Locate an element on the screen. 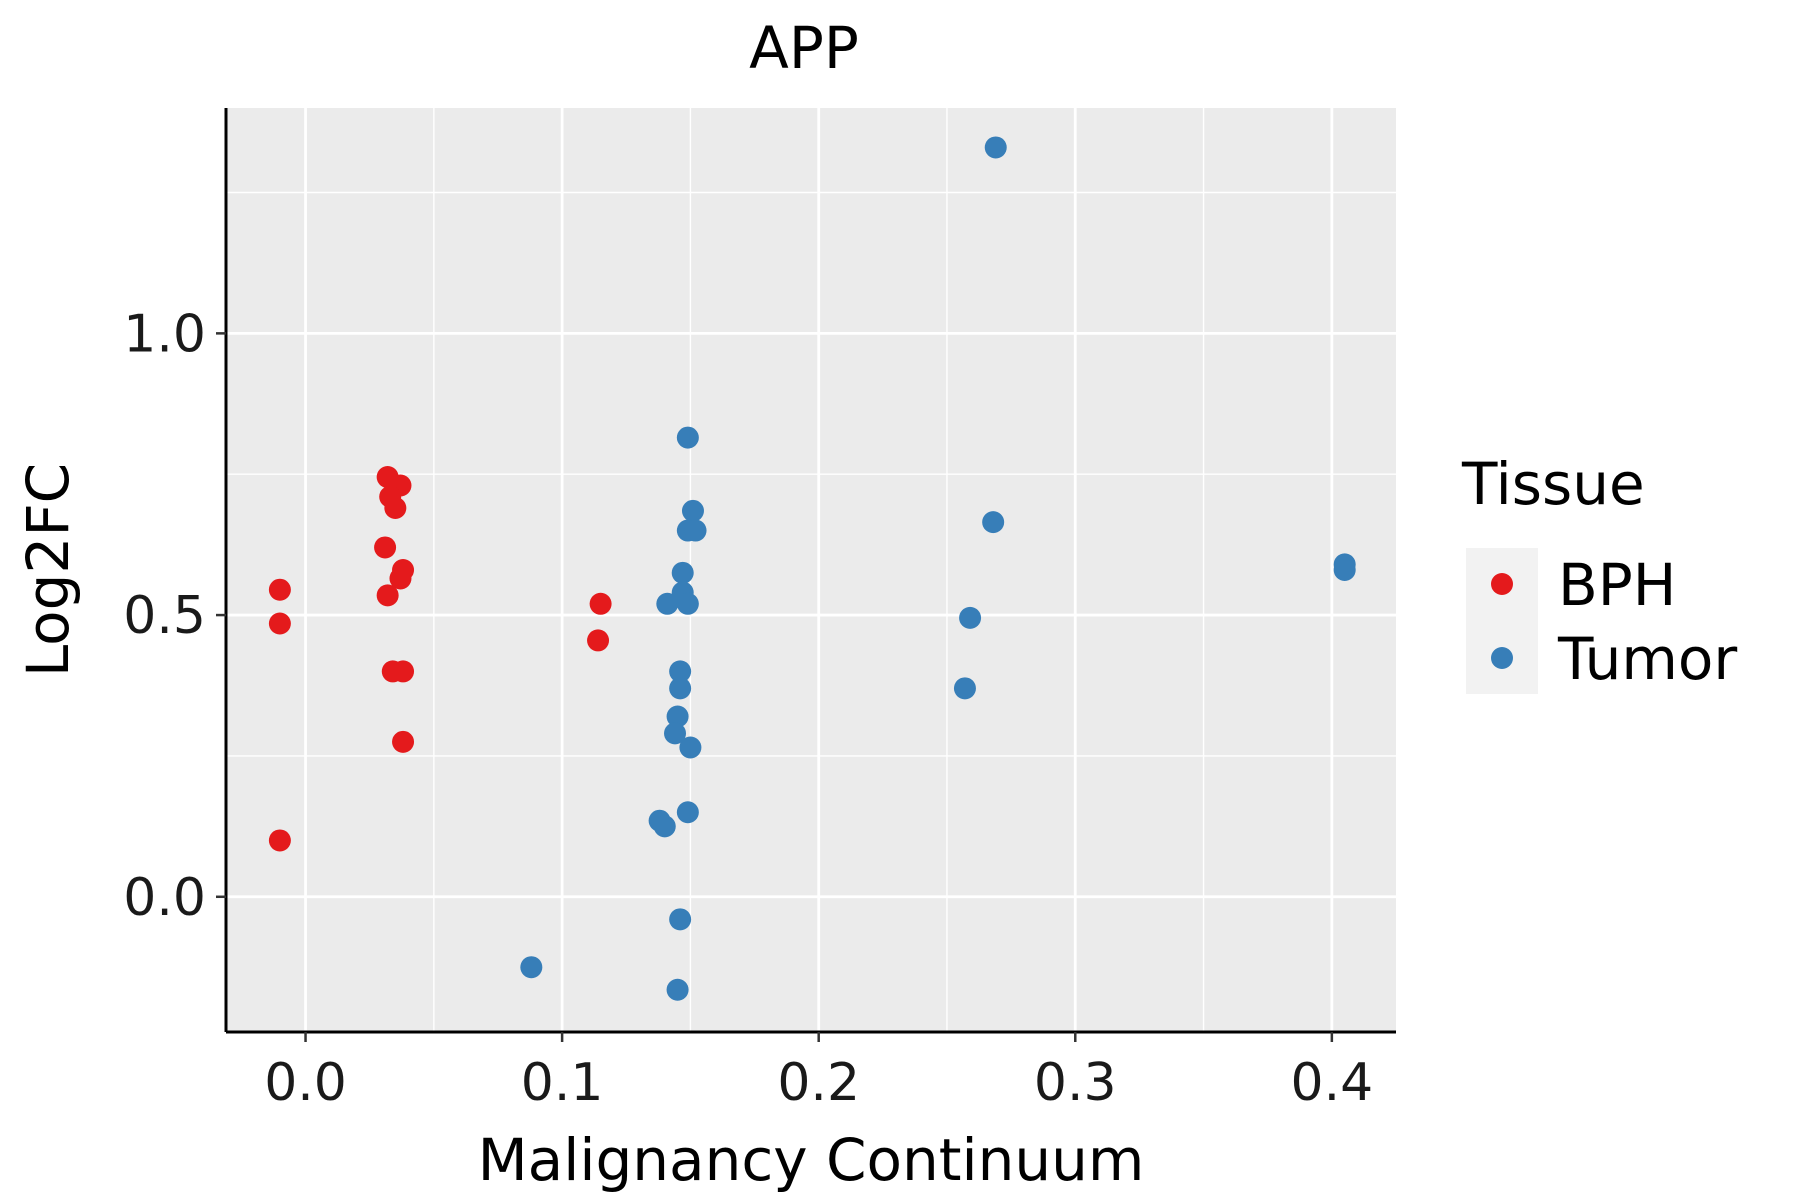 This screenshot has width=1800, height=1200. x-tick-label: 0.3 is located at coordinates (1075, 1083).